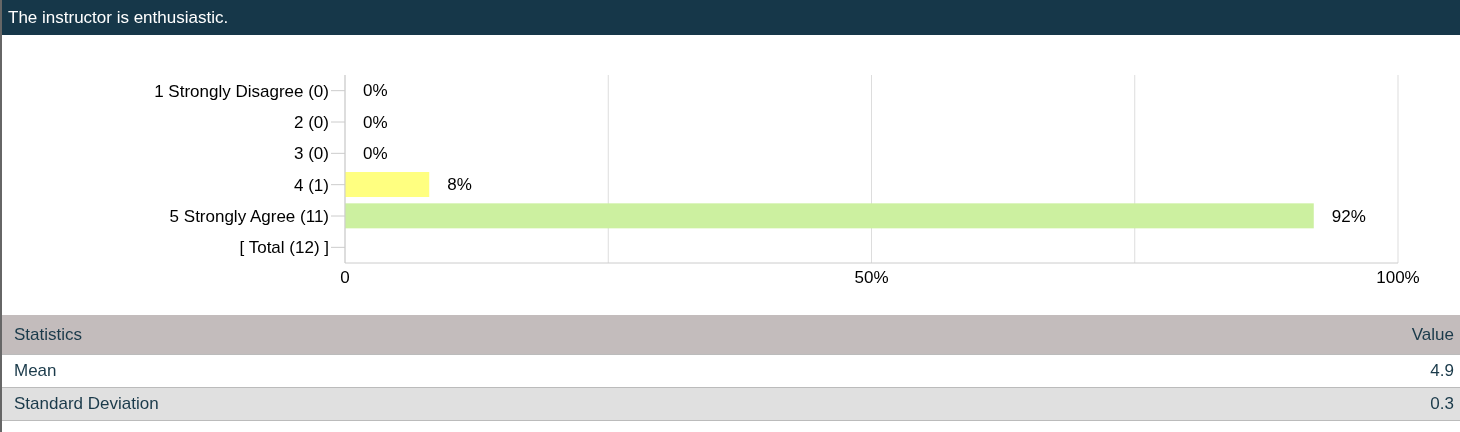 The width and height of the screenshot is (1460, 432). Describe the element at coordinates (311, 154) in the screenshot. I see `y-tick-label: 3 (0)` at that location.